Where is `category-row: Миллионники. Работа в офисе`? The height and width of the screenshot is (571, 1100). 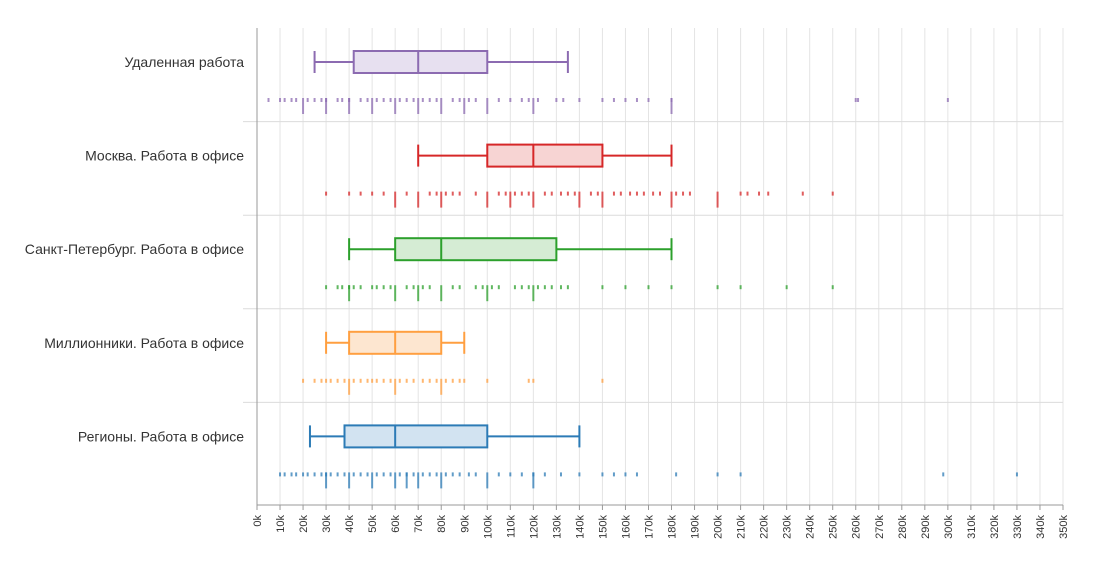 category-row: Миллионники. Работа в офисе is located at coordinates (324, 362).